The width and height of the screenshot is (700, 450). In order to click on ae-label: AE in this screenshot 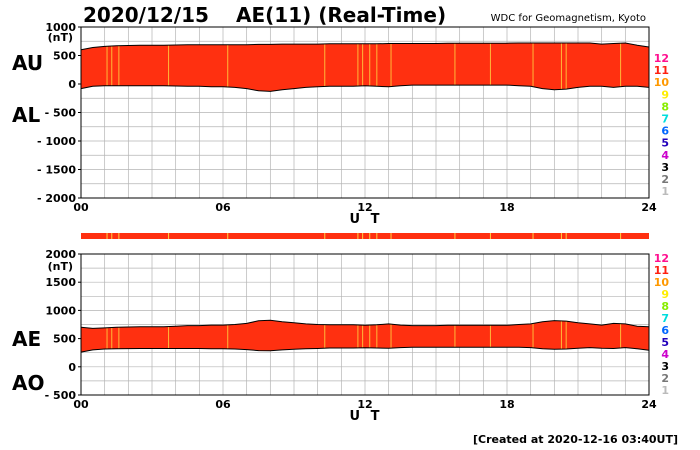, I will do `click(26, 339)`.